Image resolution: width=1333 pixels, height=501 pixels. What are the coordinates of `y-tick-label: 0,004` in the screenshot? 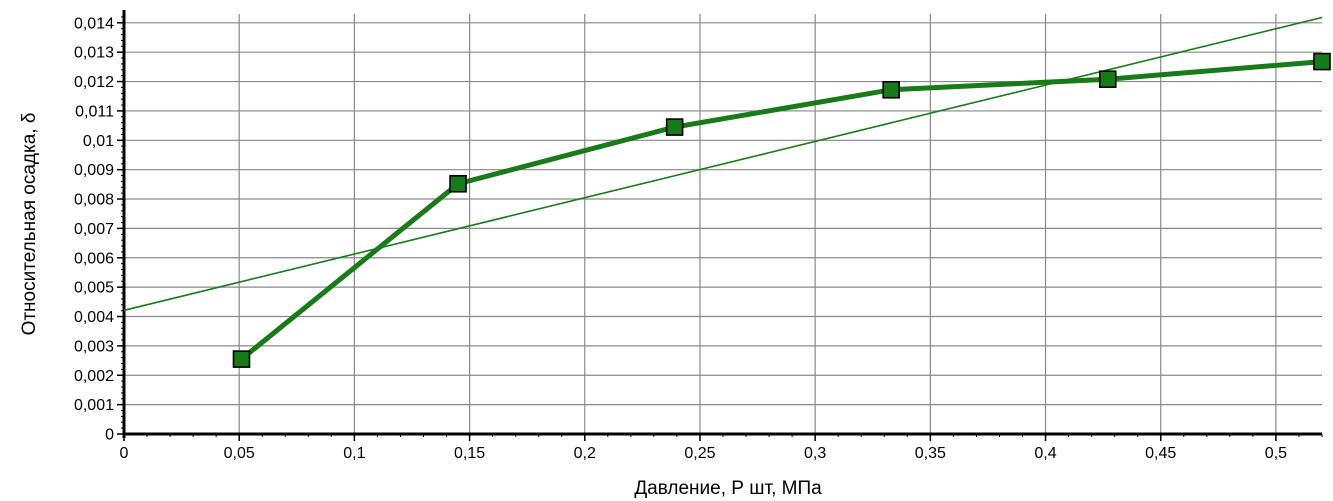 It's located at (94, 317).